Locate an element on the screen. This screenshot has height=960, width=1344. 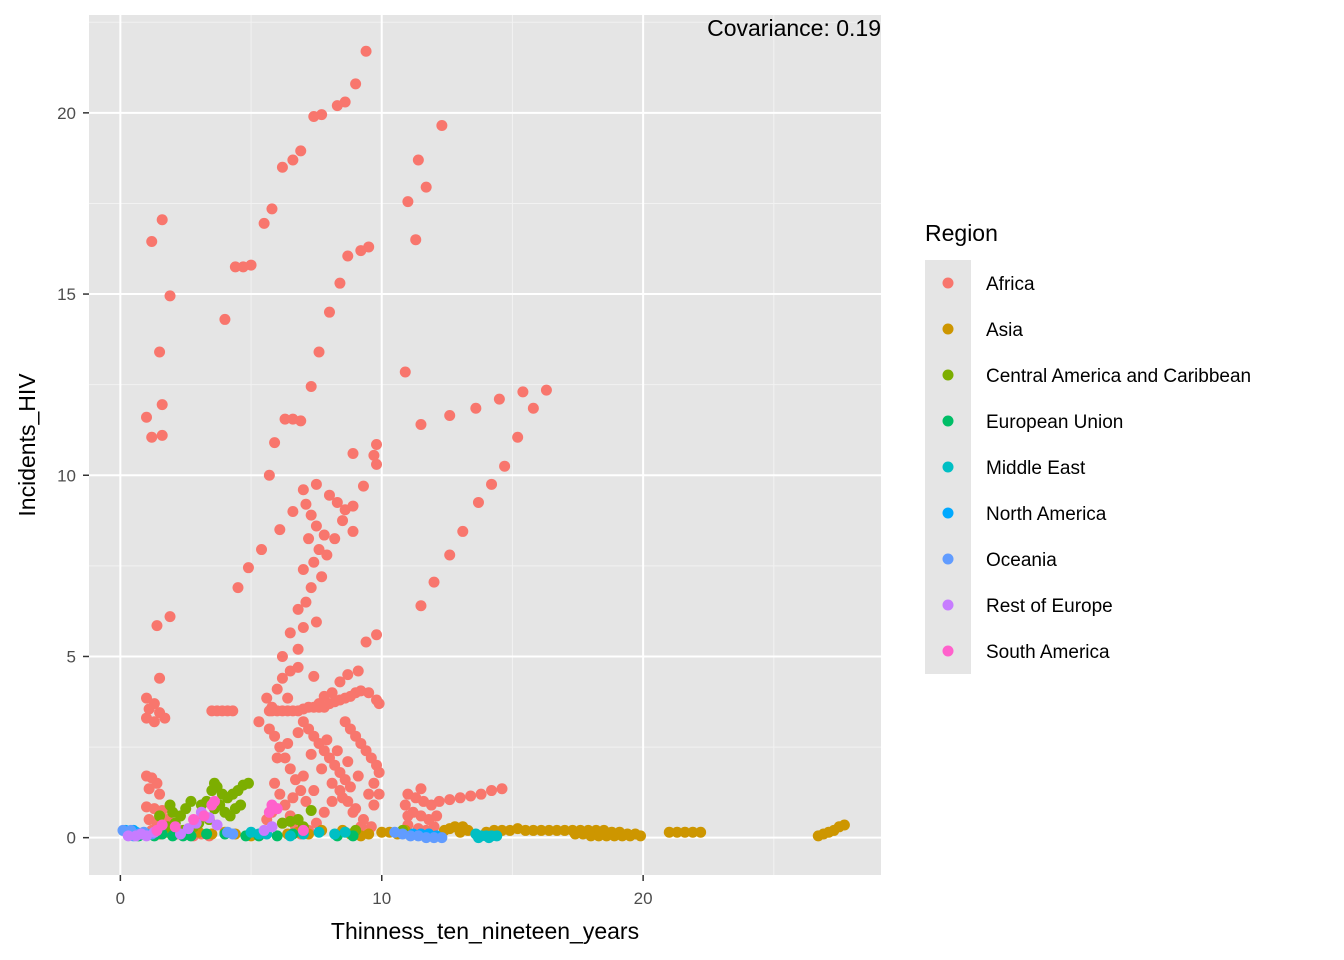
x-tick-label: 10 is located at coordinates (381, 898).